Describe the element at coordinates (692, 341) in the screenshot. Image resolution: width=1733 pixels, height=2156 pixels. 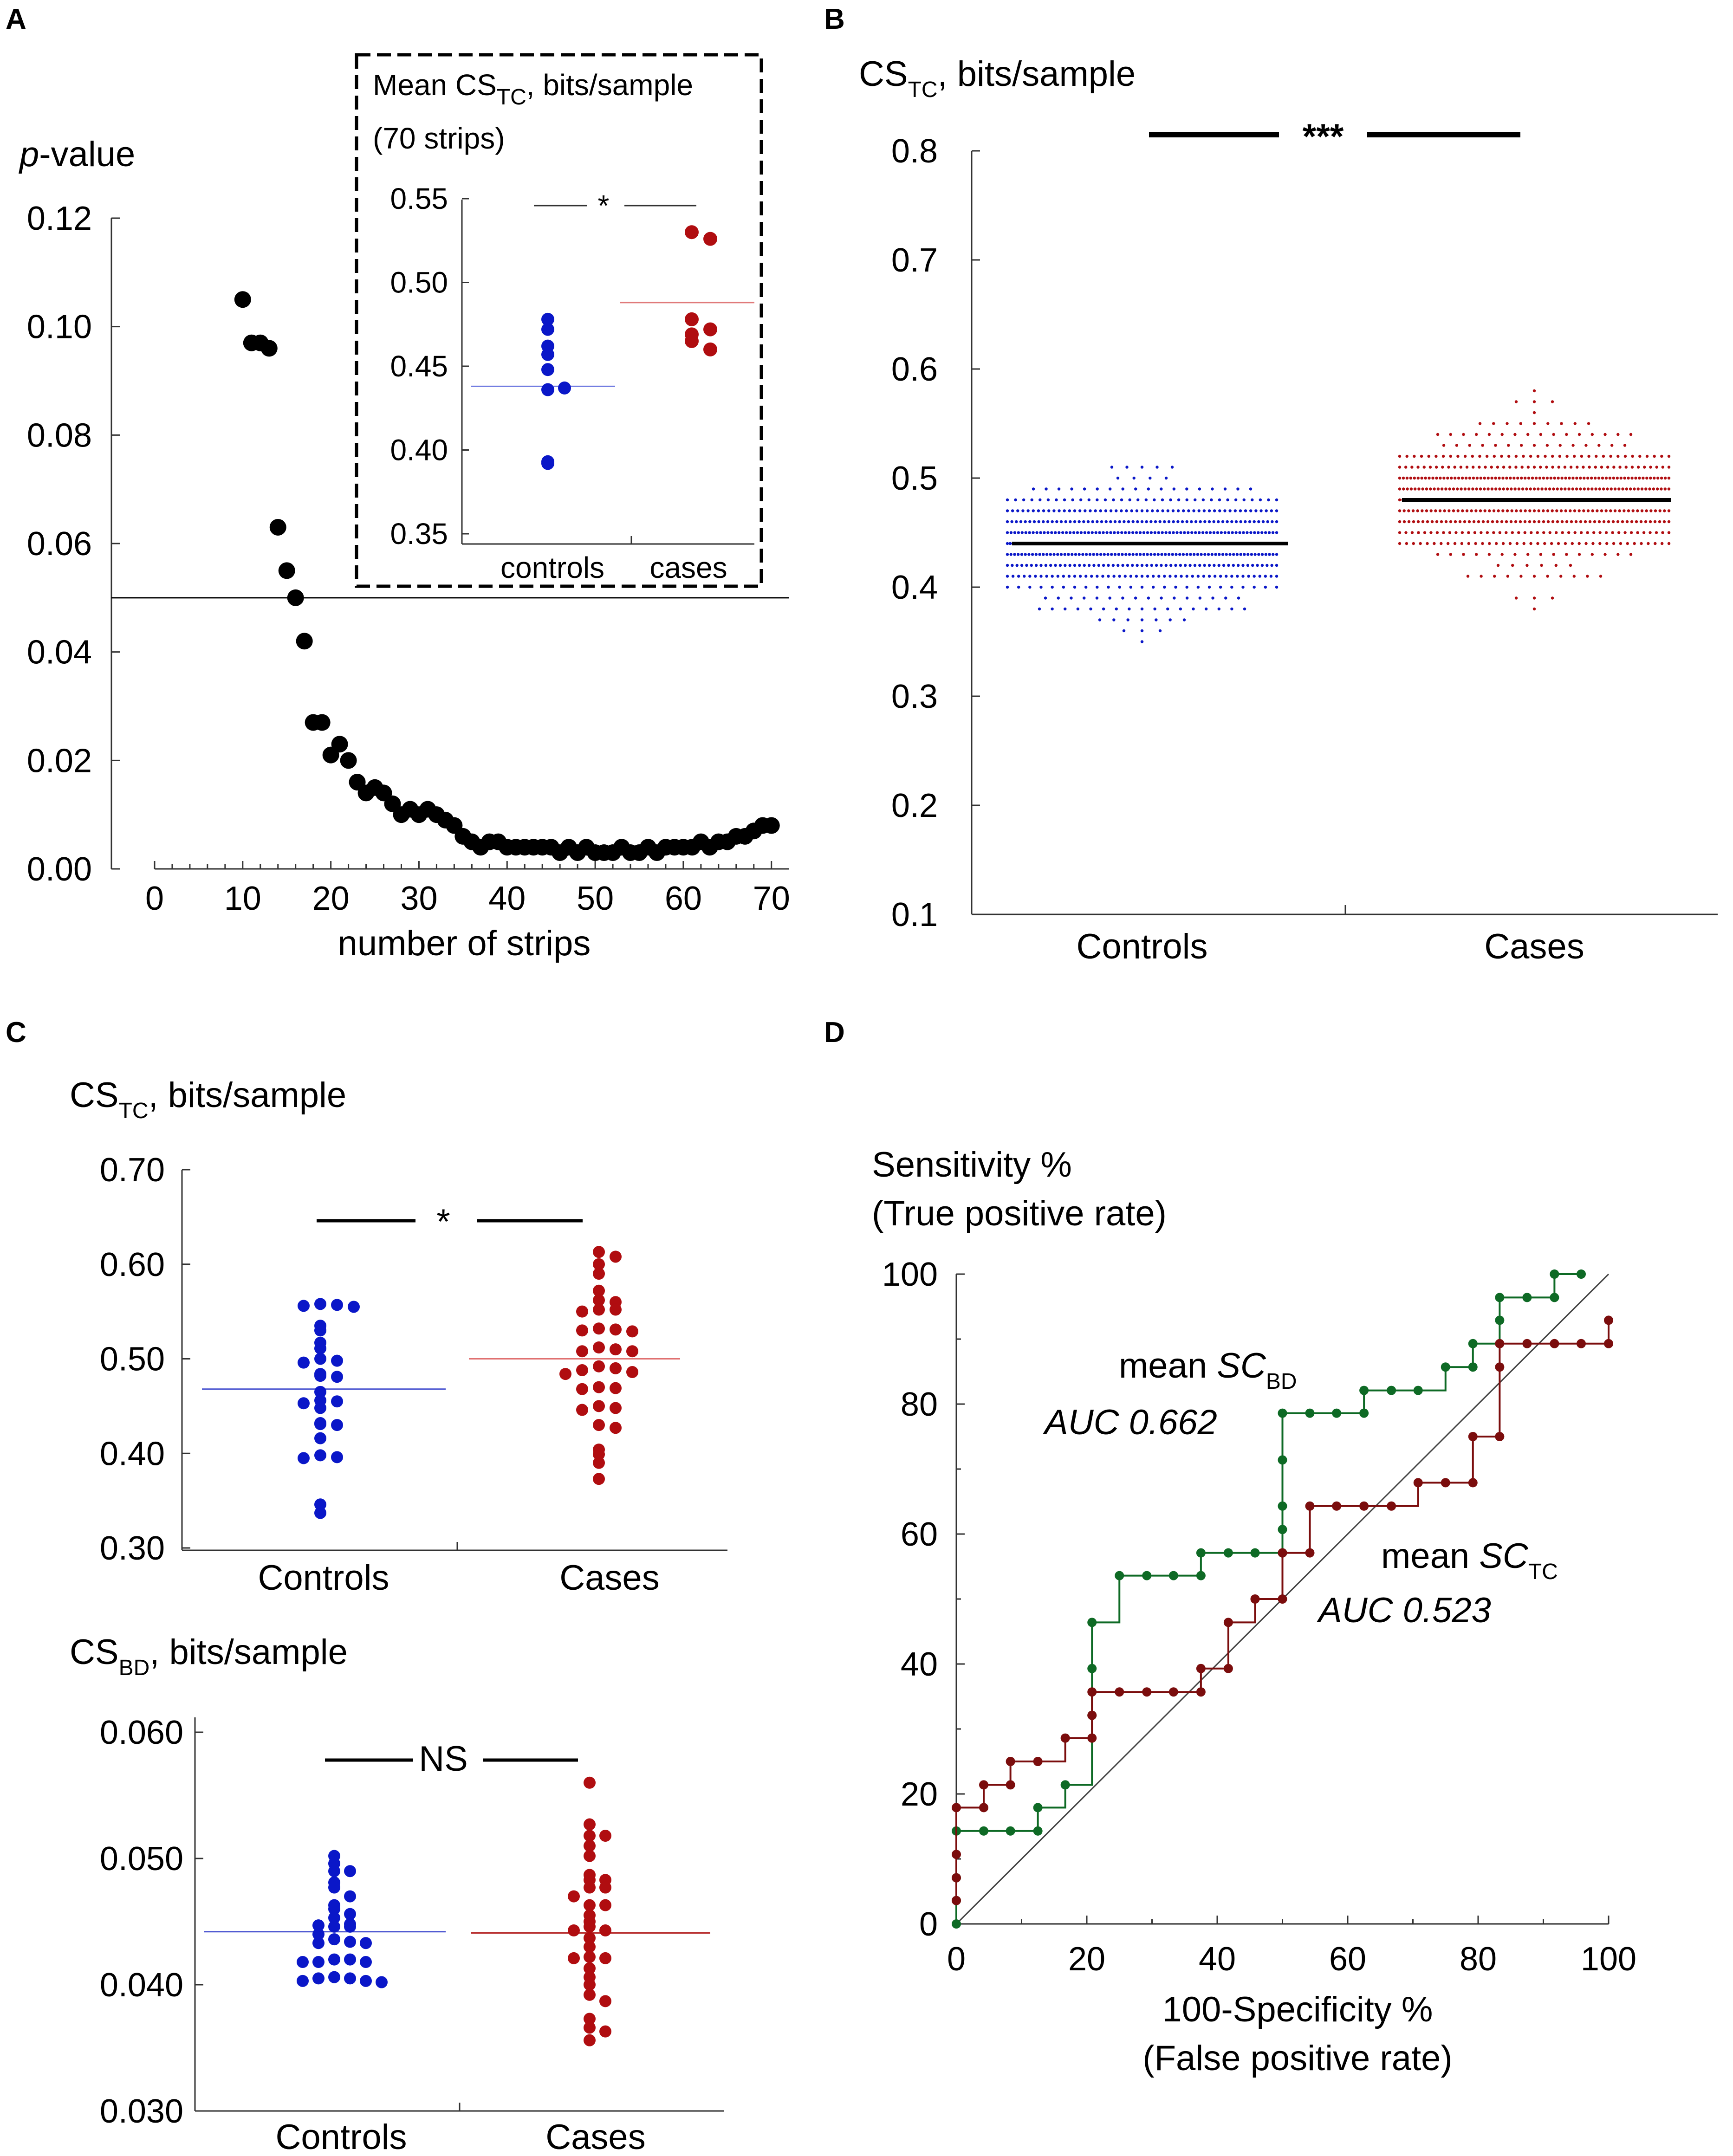
I see `inset-cases-point` at that location.